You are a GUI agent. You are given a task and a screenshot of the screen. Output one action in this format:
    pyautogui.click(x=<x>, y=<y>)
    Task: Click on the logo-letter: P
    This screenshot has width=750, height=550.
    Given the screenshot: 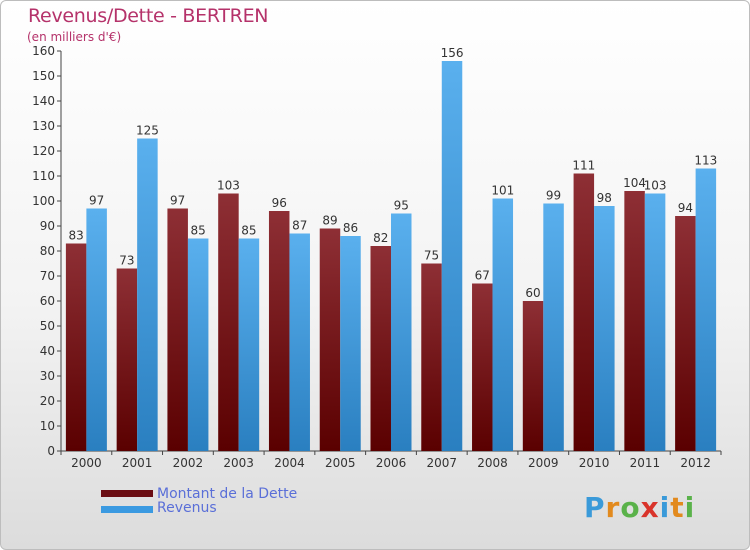 What is the action you would take?
    pyautogui.click(x=595, y=507)
    